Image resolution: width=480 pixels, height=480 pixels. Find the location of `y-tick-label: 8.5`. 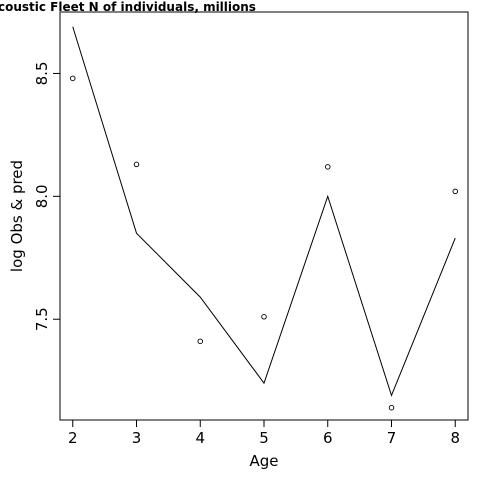

y-tick-label: 8.5 is located at coordinates (42, 74).